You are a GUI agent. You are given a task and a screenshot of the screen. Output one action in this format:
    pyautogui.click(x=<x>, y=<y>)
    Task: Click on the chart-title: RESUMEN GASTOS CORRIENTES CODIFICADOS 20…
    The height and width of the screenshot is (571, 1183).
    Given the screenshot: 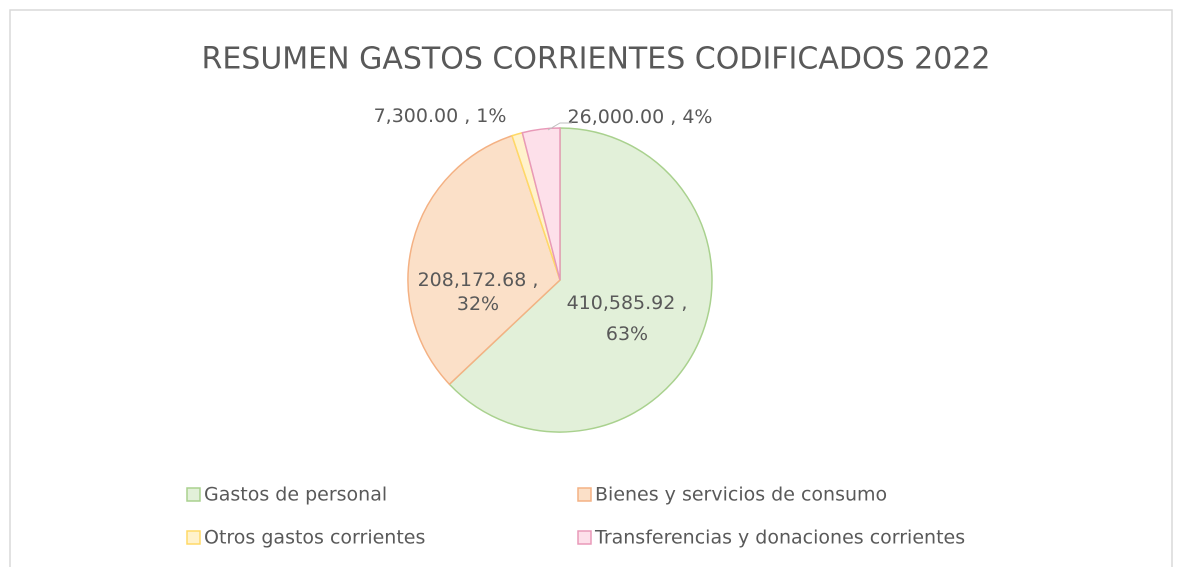 What is the action you would take?
    pyautogui.click(x=595, y=59)
    